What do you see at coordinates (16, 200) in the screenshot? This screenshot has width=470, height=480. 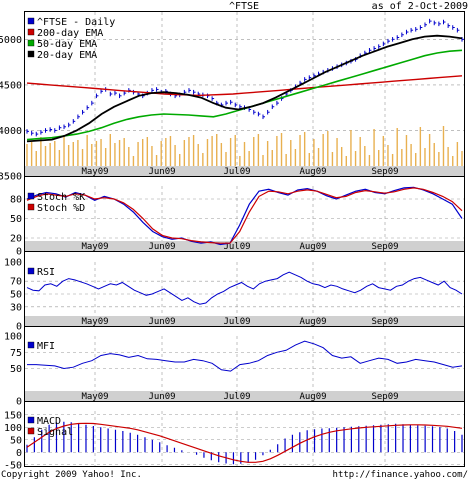 I see `stoch-y-tick: 80` at bounding box center [16, 200].